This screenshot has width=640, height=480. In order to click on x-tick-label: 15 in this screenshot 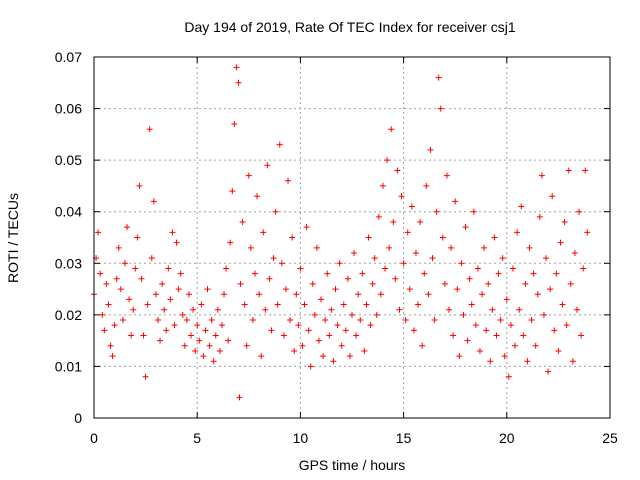, I will do `click(404, 438)`.